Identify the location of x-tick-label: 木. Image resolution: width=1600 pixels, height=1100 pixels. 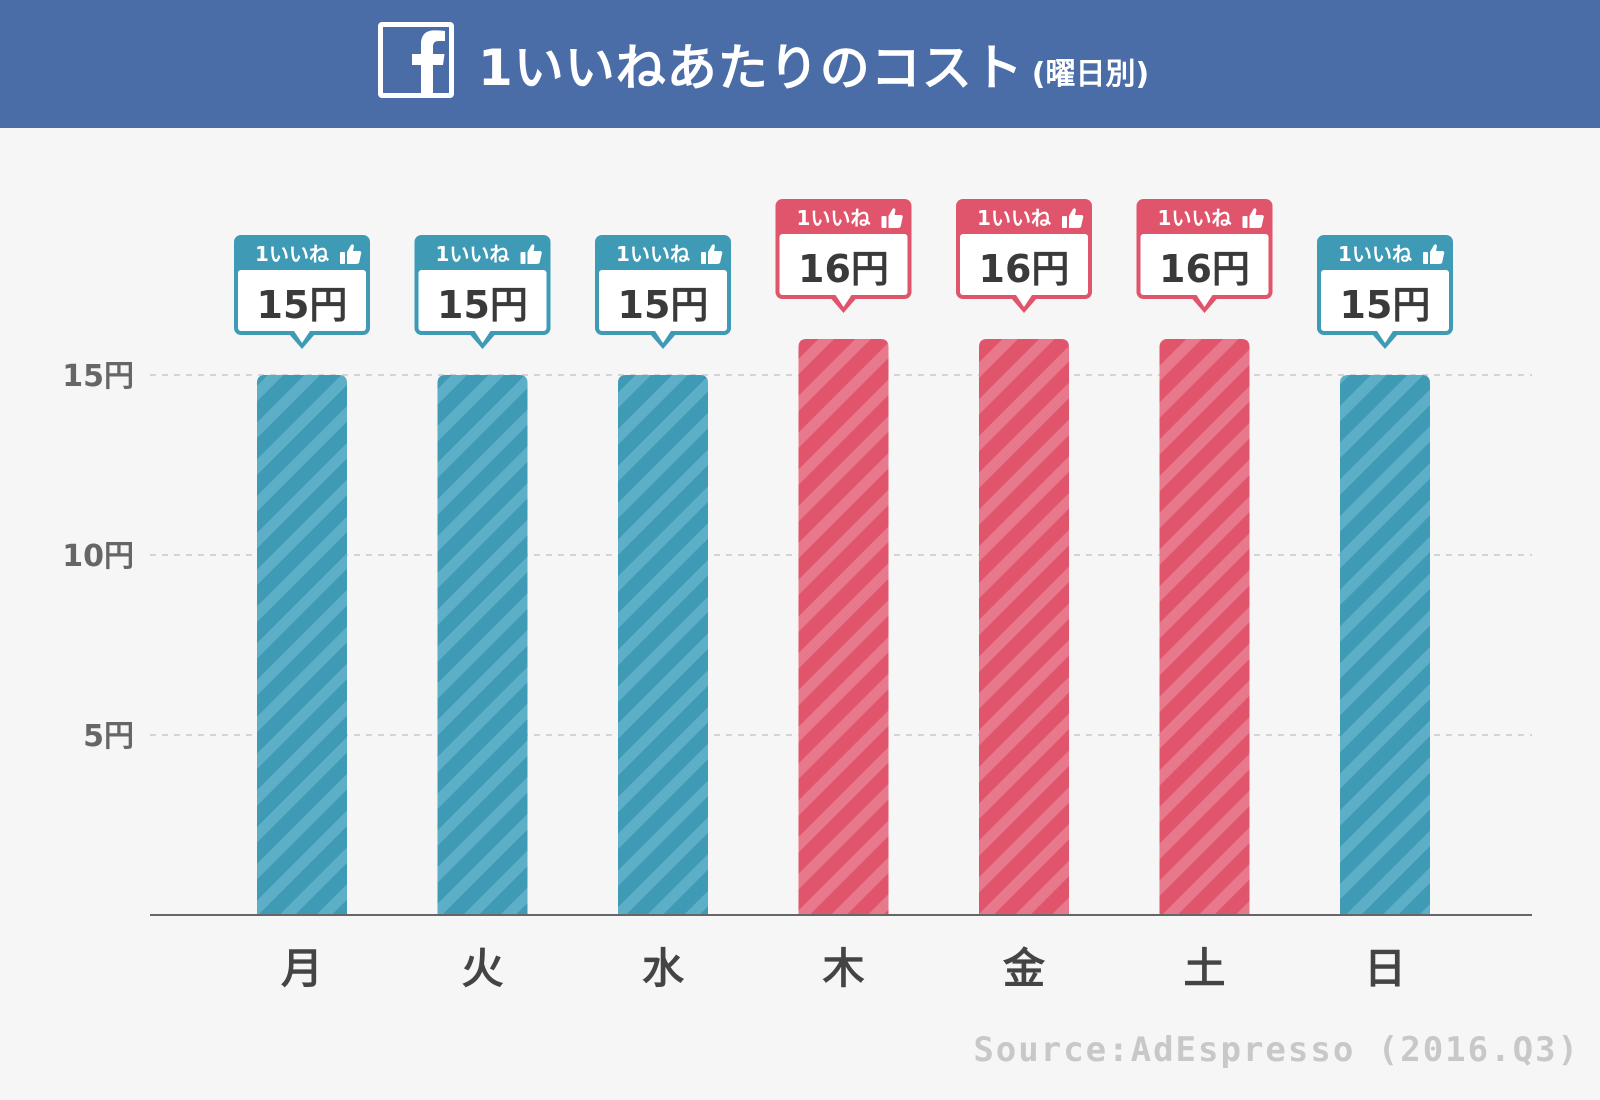
(843, 968).